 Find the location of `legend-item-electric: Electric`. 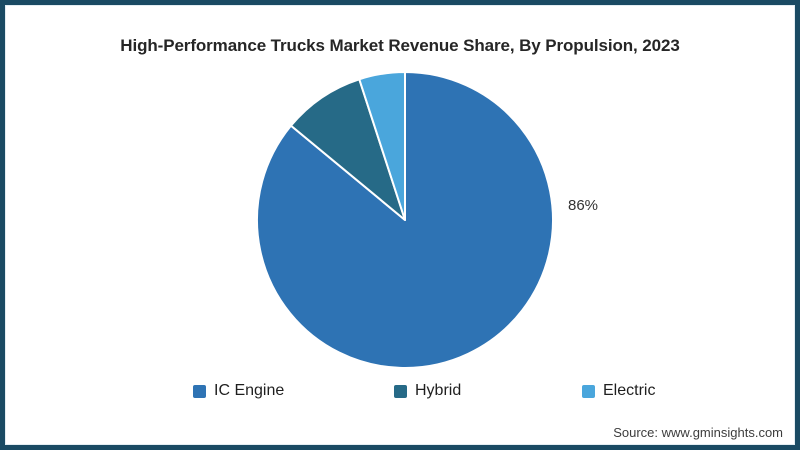

legend-item-electric: Electric is located at coordinates (618, 391).